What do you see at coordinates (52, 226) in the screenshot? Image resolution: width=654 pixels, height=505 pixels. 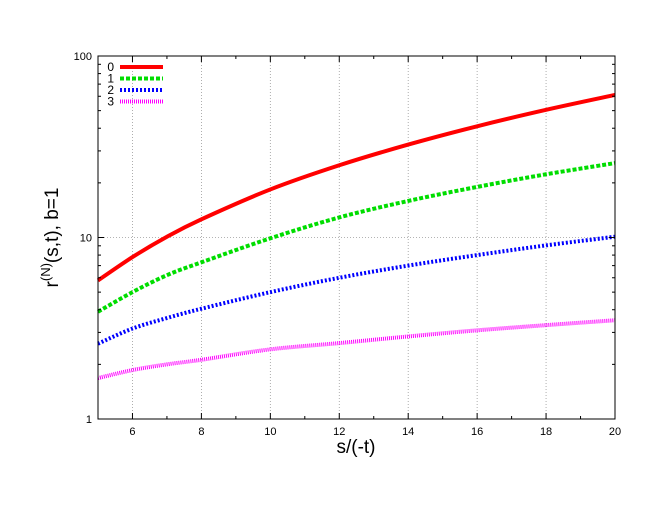 I see `y-axis-title-rest: (s,t), b=1` at bounding box center [52, 226].